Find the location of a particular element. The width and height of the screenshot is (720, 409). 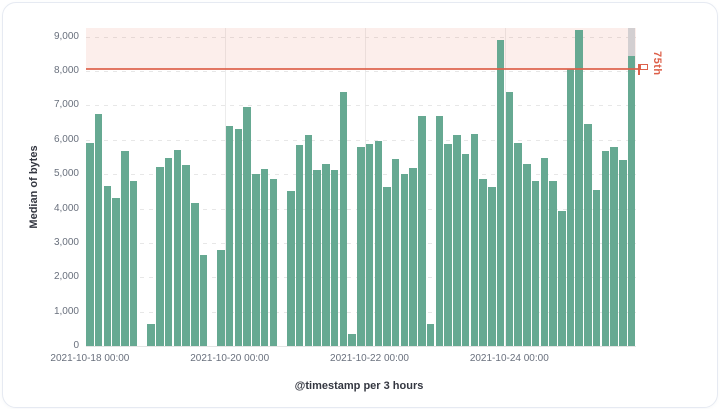

partial-bucket-cap is located at coordinates (631, 42).